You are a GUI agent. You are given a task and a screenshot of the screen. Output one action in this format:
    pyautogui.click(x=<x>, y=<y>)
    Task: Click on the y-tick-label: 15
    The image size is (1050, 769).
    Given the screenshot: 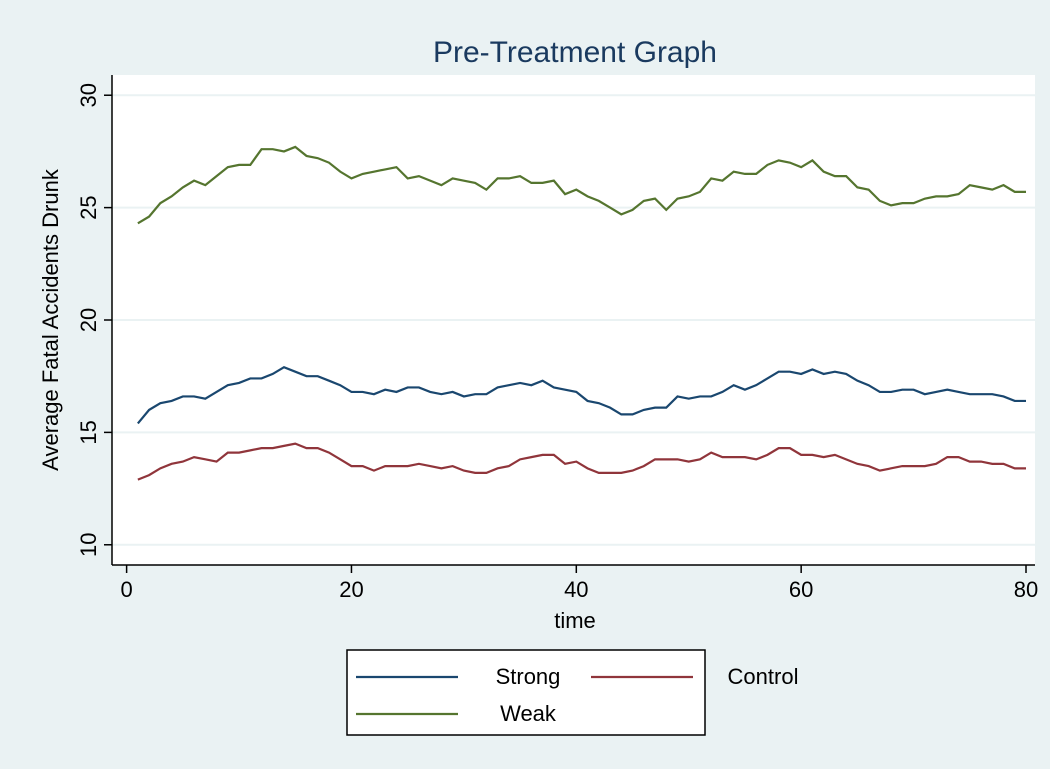 What is the action you would take?
    pyautogui.click(x=88, y=432)
    